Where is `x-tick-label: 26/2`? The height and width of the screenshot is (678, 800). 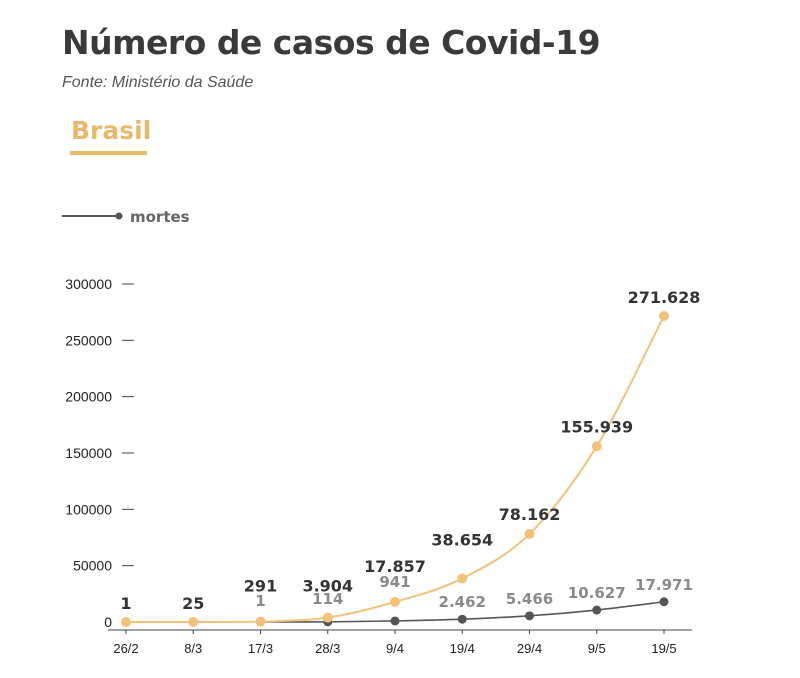 x-tick-label: 26/2 is located at coordinates (125, 648).